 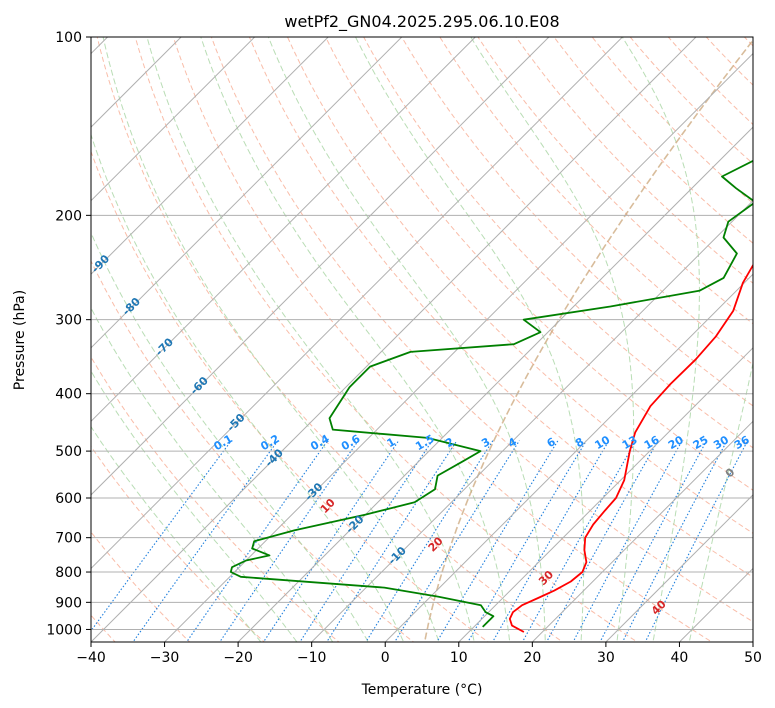 What do you see at coordinates (238, 658) in the screenshot?
I see `x-tick-label: −20` at bounding box center [238, 658].